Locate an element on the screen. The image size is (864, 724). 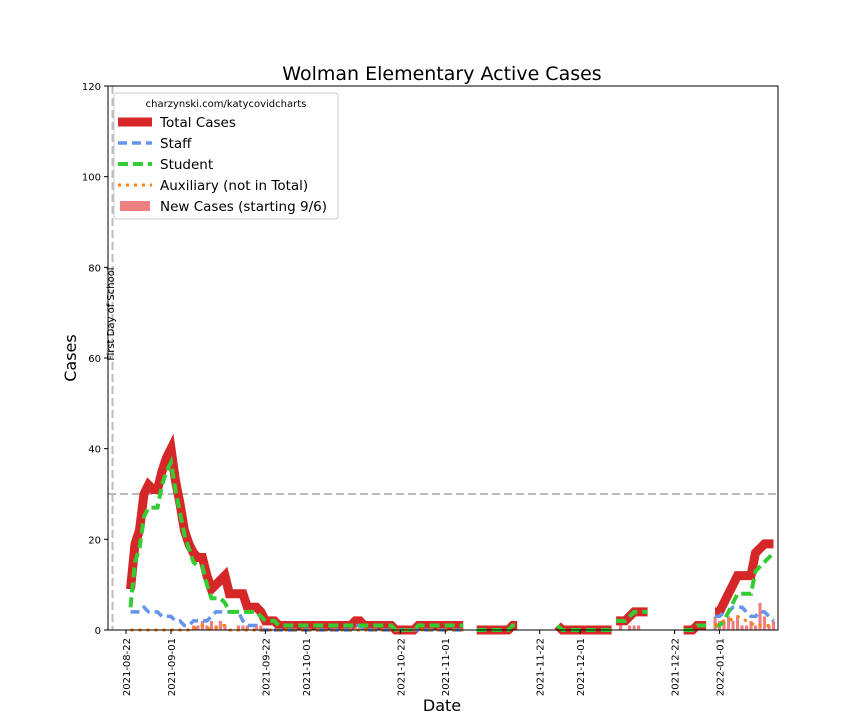
auxiliary-series-line is located at coordinates (744, 620).